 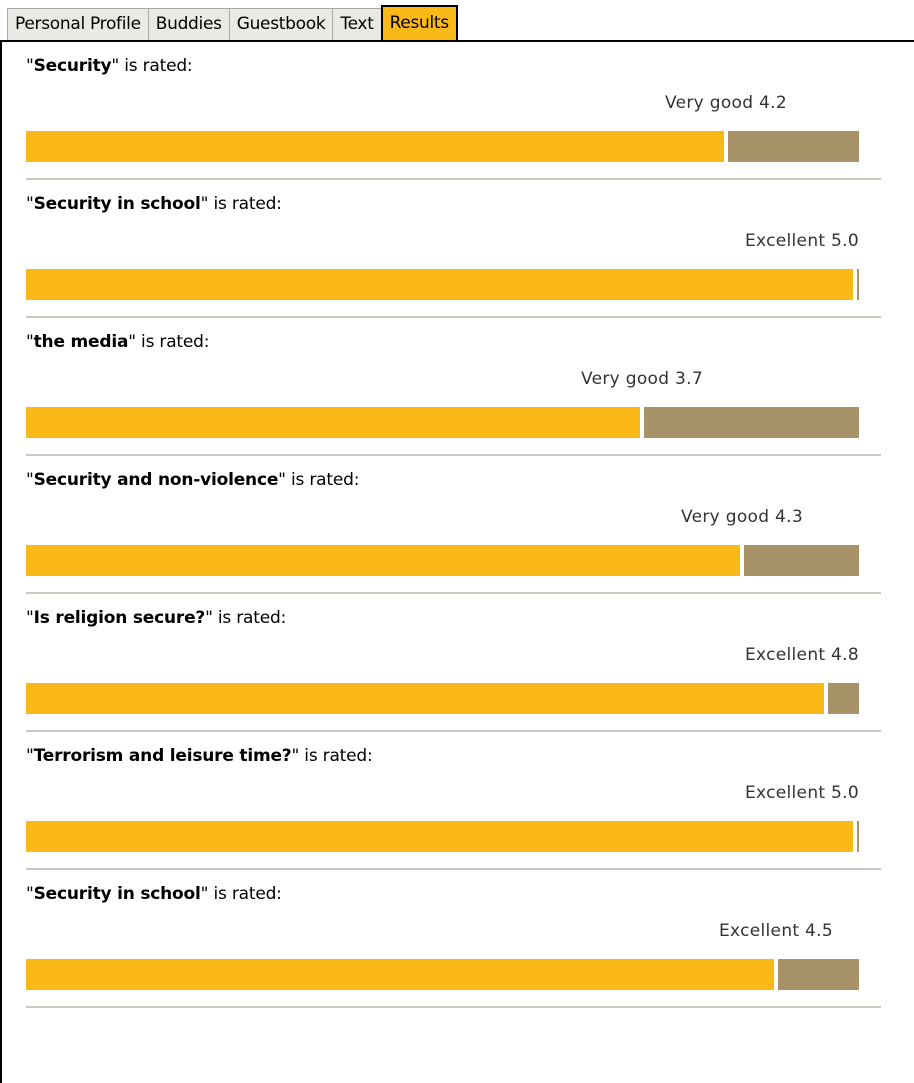 What do you see at coordinates (776, 931) in the screenshot?
I see `rating-score: Excellent 4.5` at bounding box center [776, 931].